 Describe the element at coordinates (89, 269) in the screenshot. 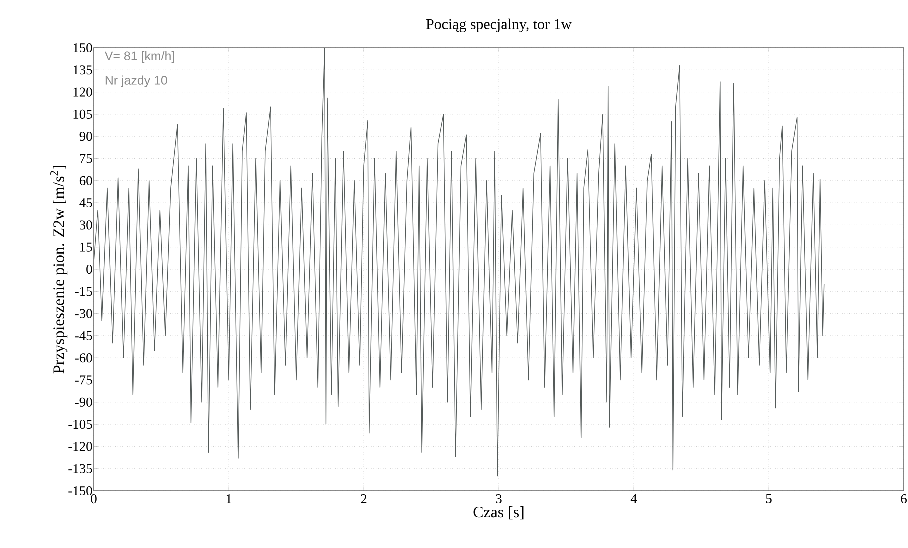

I see `y-tick-label: 0` at that location.